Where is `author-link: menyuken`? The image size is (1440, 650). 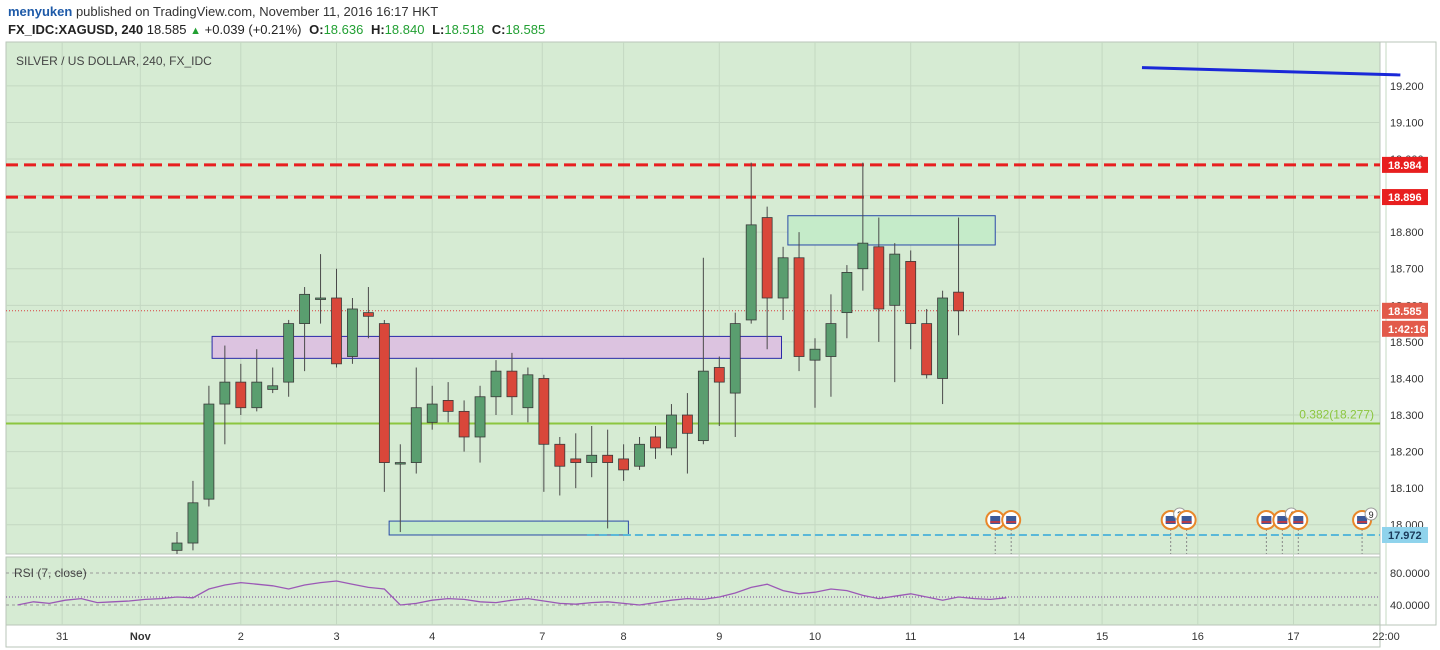 author-link: menyuken is located at coordinates (40, 11).